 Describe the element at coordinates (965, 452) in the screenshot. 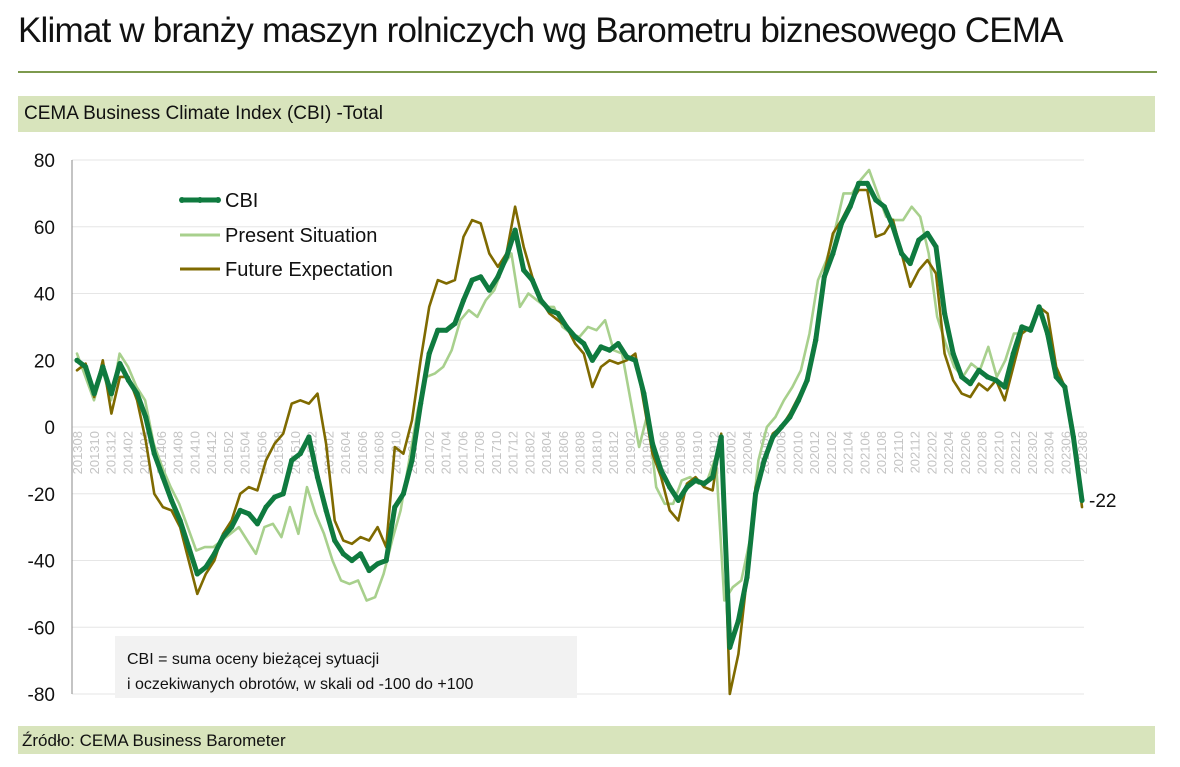

I see `x-tick-label: 202206` at that location.